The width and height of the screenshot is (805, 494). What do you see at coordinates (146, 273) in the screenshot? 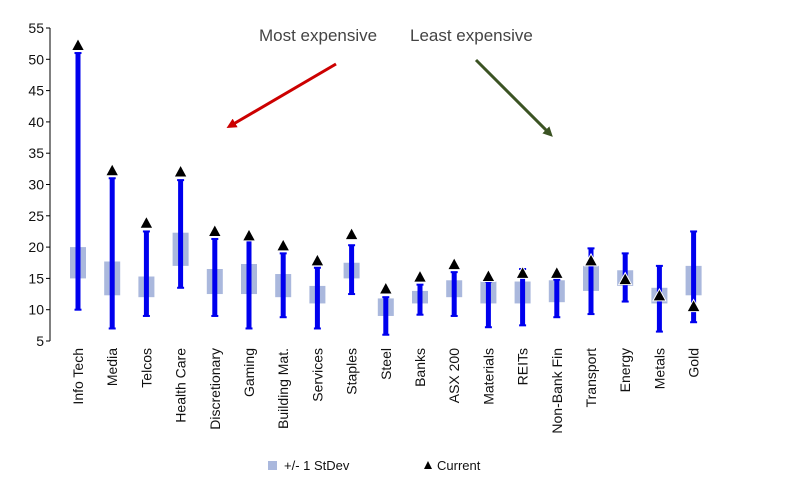
I see `range-bar-telcos` at bounding box center [146, 273].